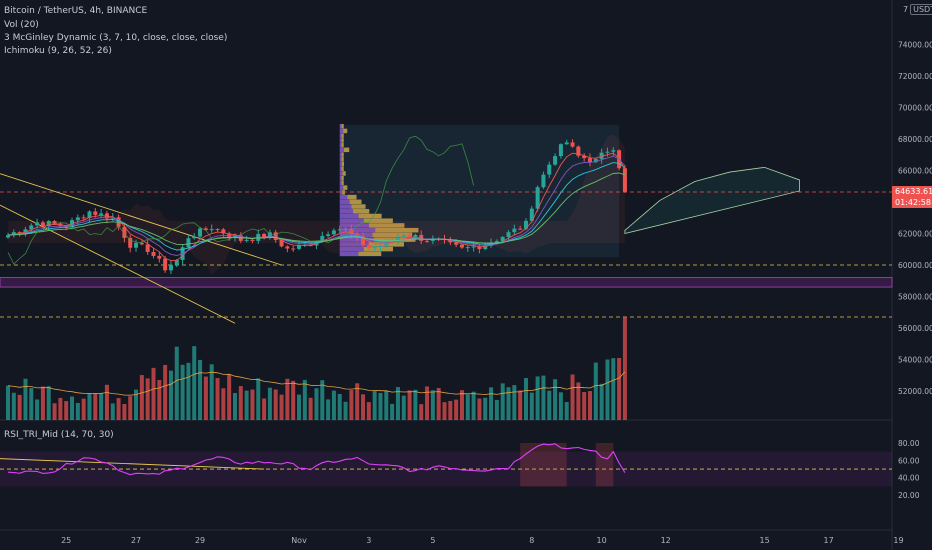 This screenshot has width=932, height=550. I want to click on cloud-projection, so click(712, 200).